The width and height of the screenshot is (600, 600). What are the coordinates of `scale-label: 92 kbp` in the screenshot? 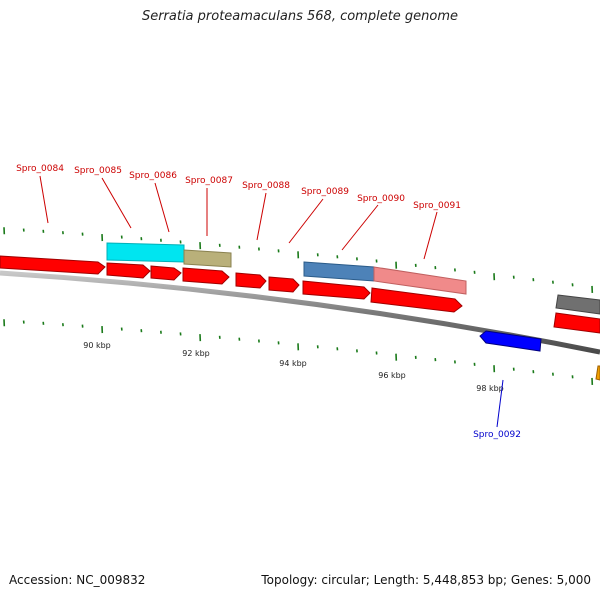 It's located at (196, 353).